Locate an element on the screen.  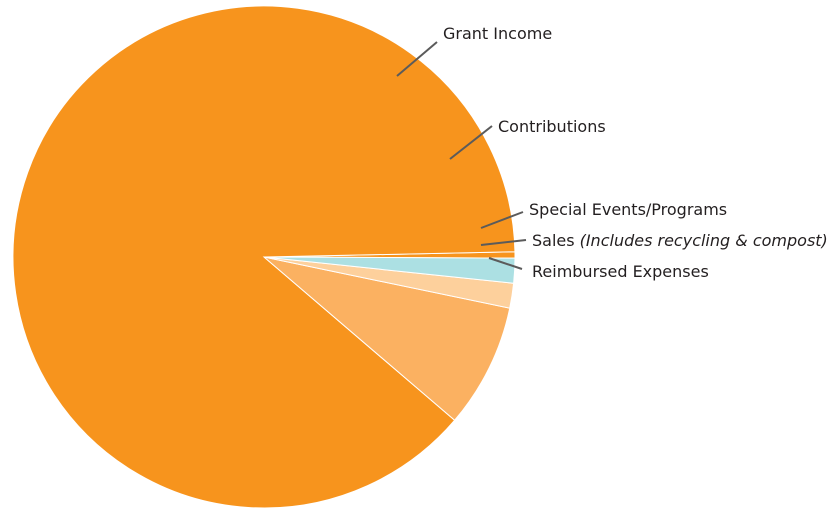
slice-label-grant-income: Grant Income is located at coordinates (497, 33).